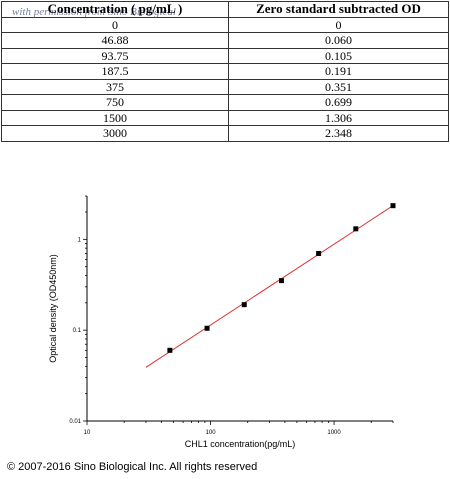  I want to click on table-row: 750 0.699, so click(225, 103).